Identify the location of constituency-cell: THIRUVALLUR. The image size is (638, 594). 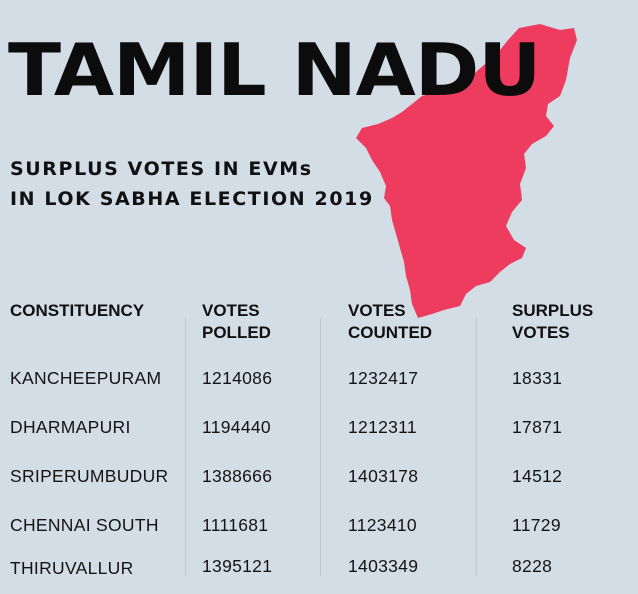
(72, 568).